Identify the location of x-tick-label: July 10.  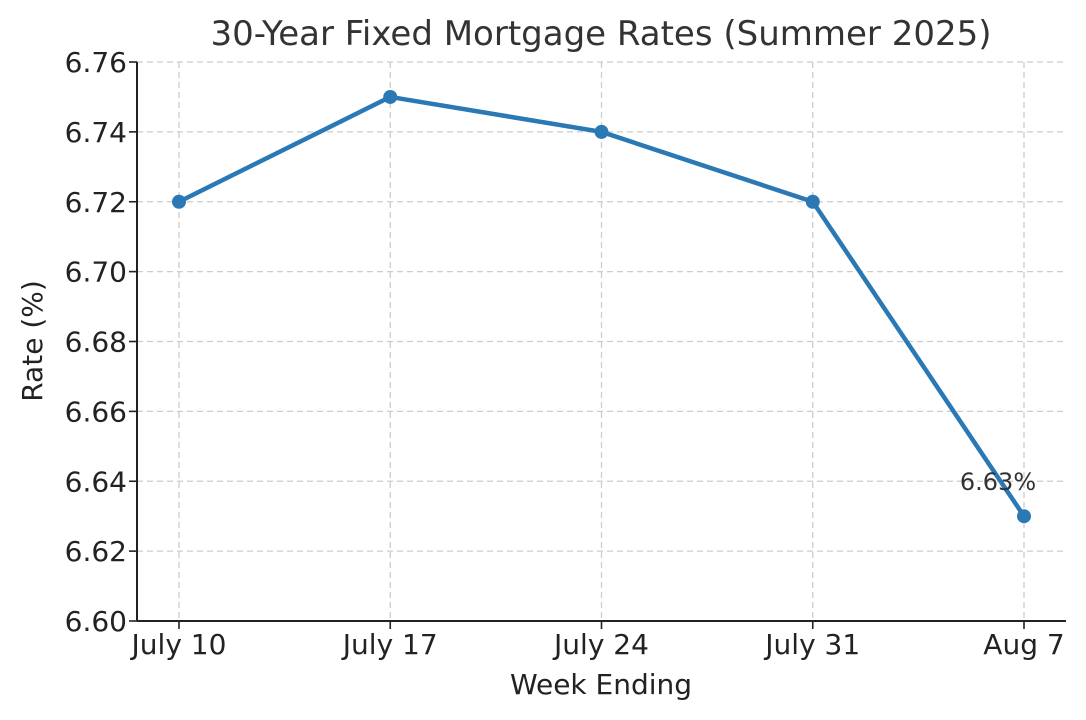
(178, 644).